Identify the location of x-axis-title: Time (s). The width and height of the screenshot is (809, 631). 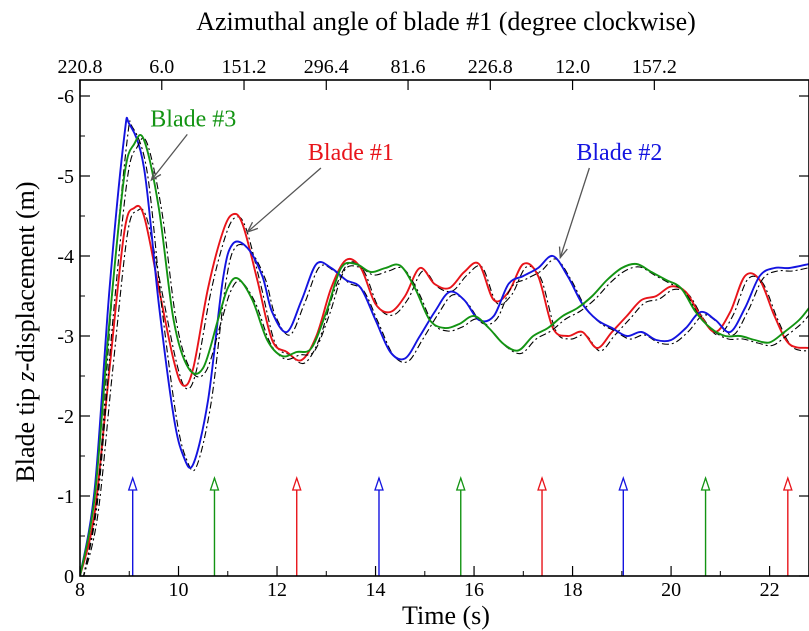
(446, 615).